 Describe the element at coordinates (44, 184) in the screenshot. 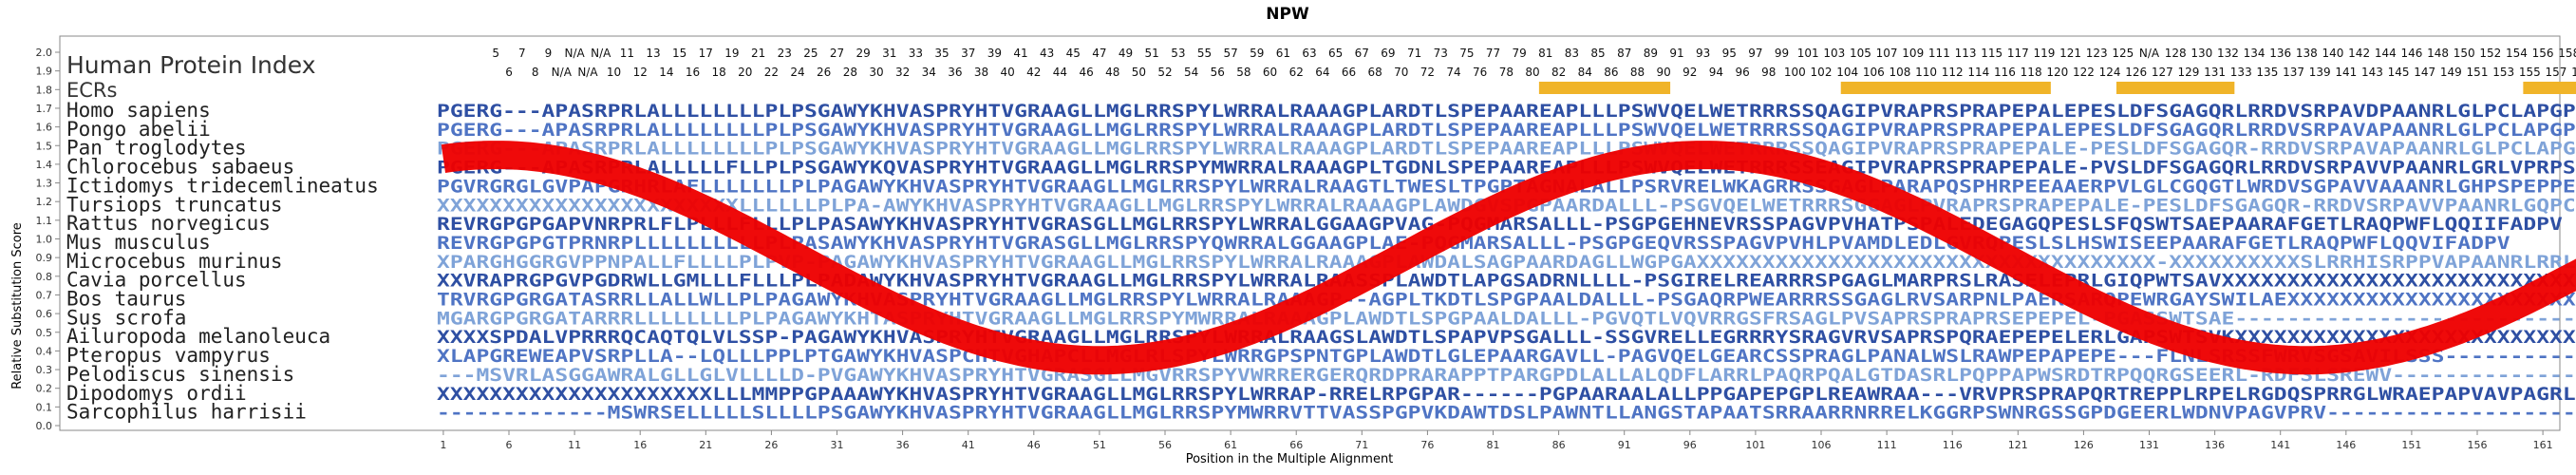

I see `y-tick-label: 1.3` at that location.